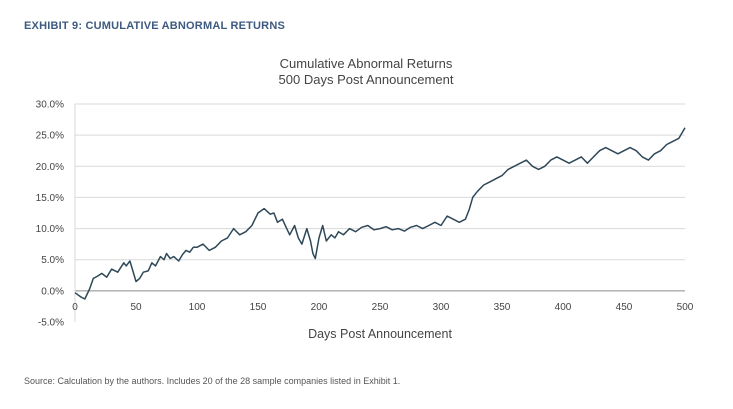 The width and height of the screenshot is (733, 409). I want to click on exhibit-label: EXHIBIT 9: CUMULATIVE ABNORMAL RETURNS, so click(155, 26).